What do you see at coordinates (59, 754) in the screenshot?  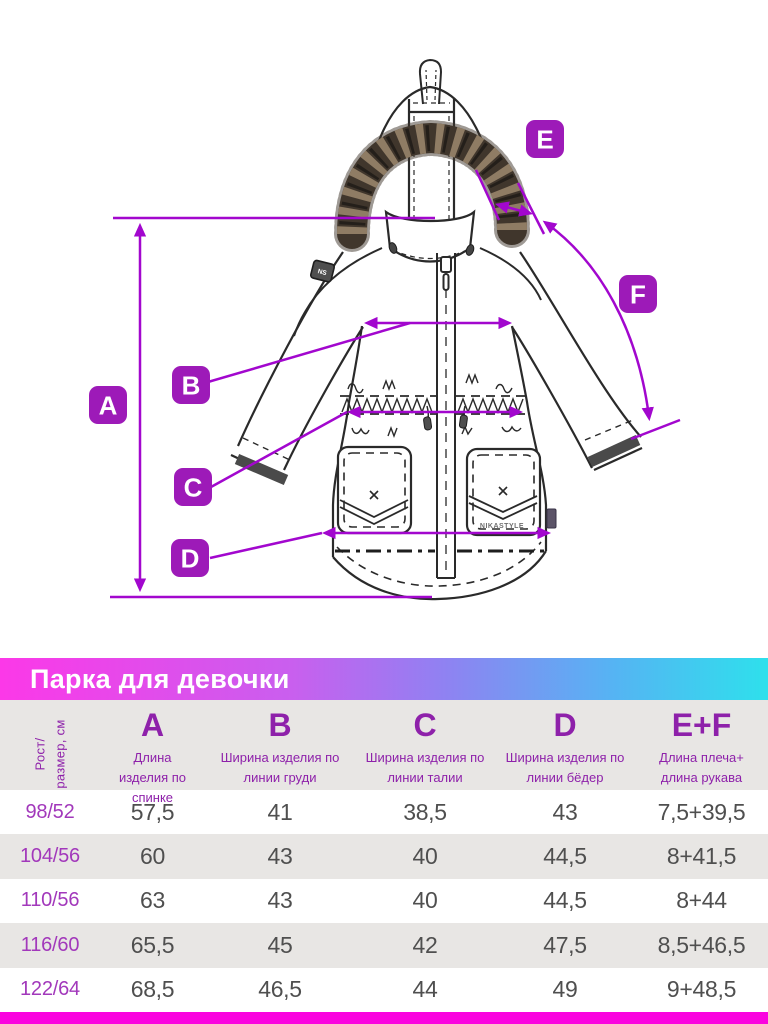 I see `corner-header-line2: размер, см` at bounding box center [59, 754].